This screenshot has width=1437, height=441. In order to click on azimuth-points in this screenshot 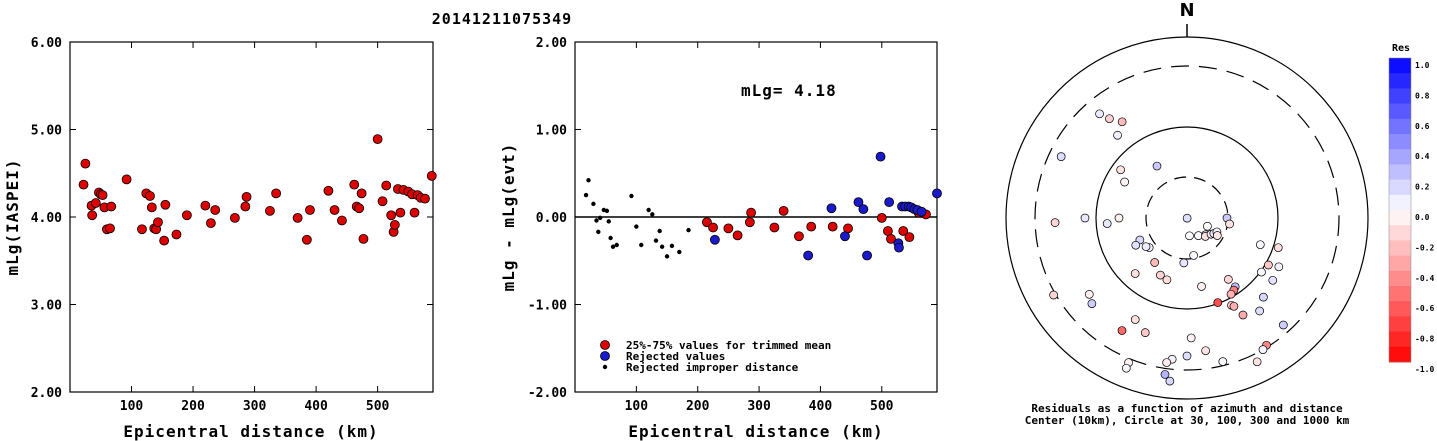, I will do `click(1168, 247)`.